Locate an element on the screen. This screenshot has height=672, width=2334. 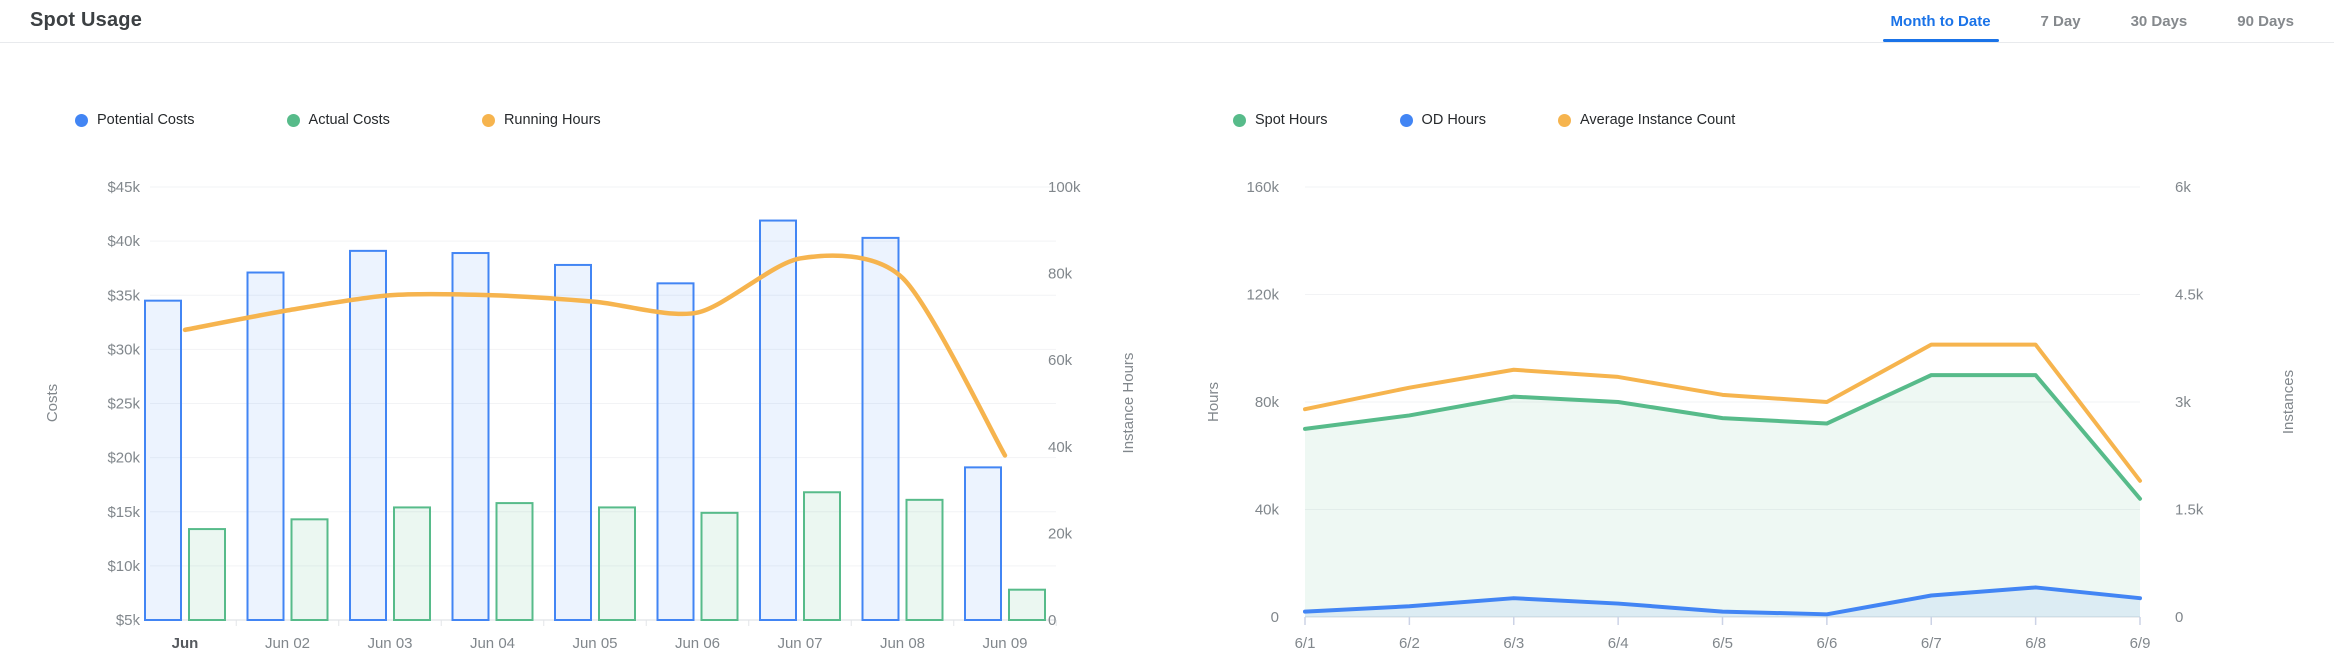
costs-x-label: Jun 04 is located at coordinates (492, 643).